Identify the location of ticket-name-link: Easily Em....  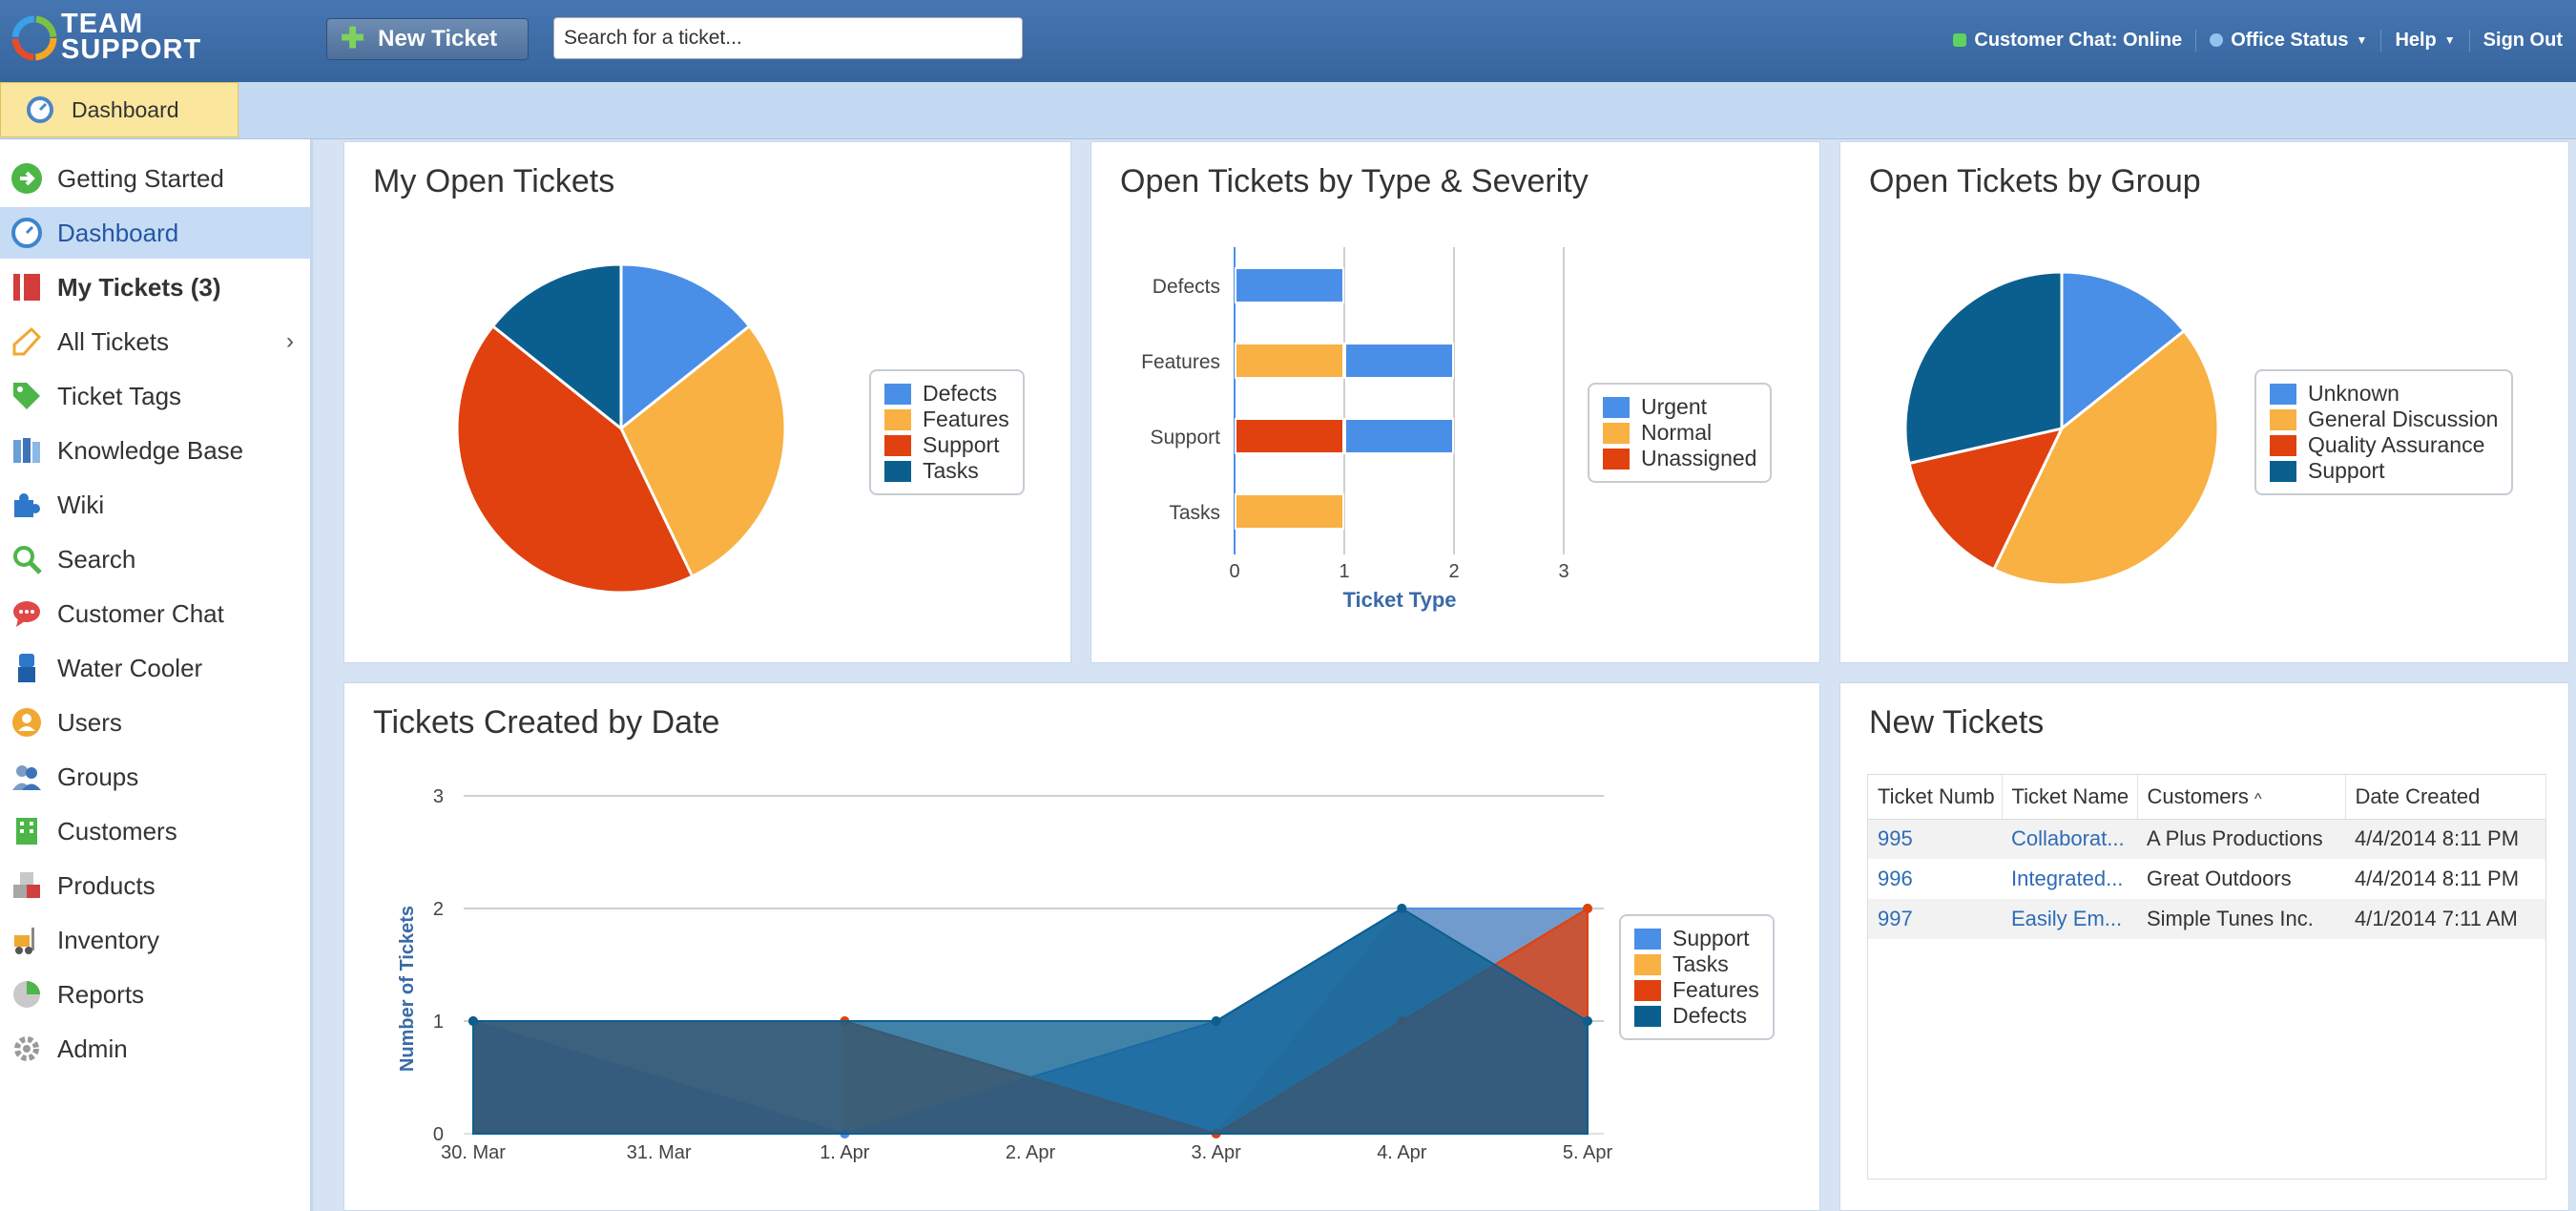
(2067, 918).